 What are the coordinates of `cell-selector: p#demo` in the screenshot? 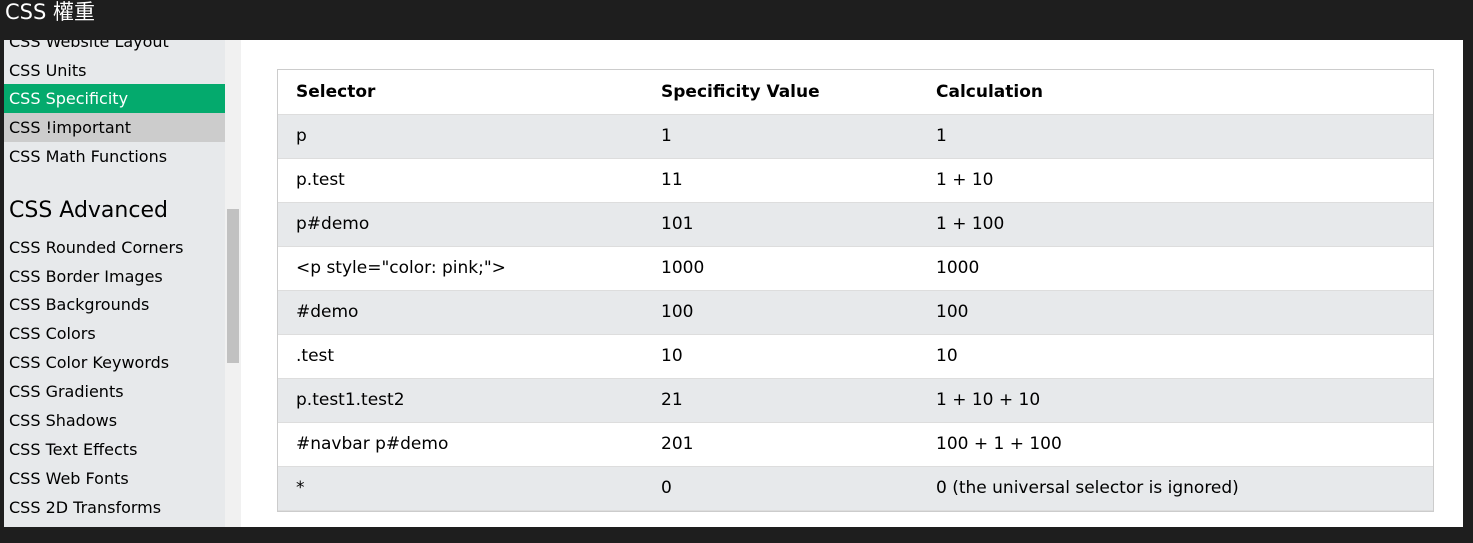 It's located at (460, 224).